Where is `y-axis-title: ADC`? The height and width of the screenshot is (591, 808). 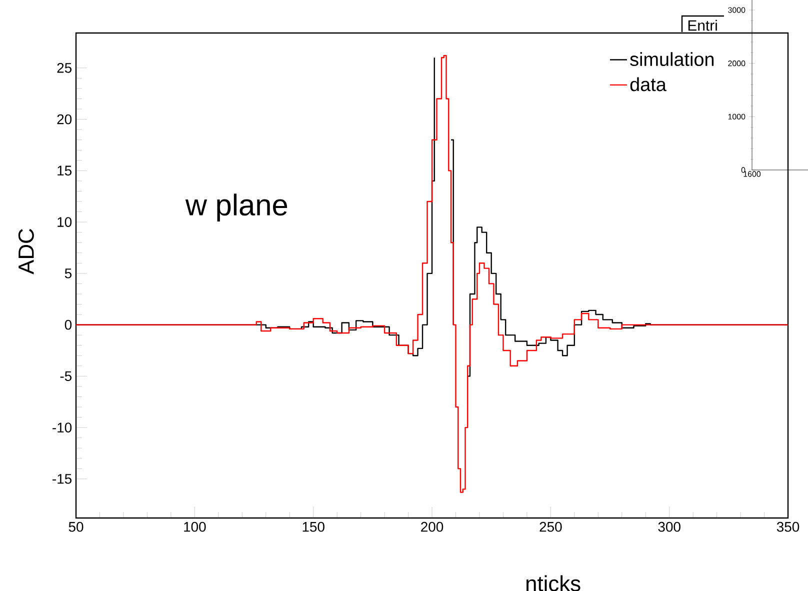
y-axis-title: ADC is located at coordinates (26, 251).